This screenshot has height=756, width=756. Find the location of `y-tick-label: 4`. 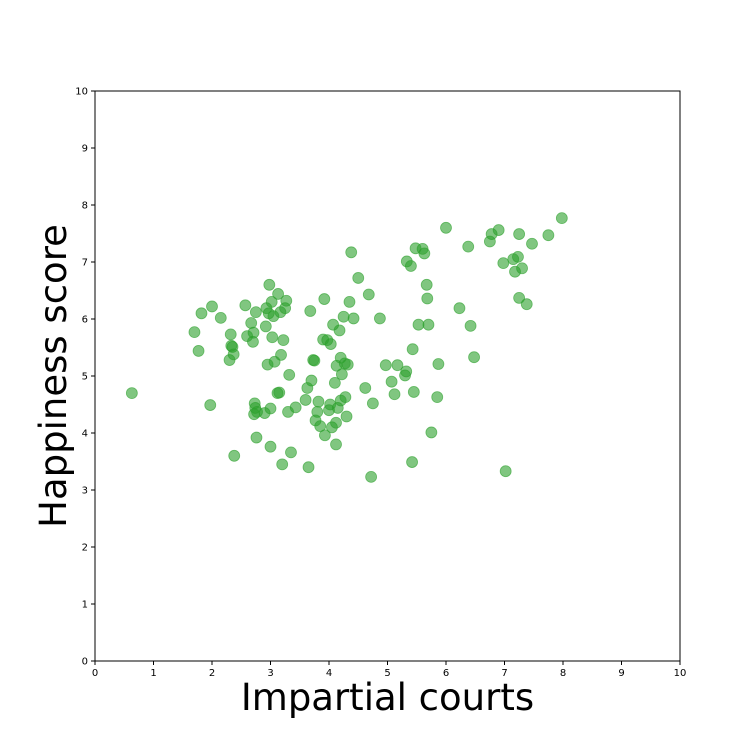

y-tick-label: 4 is located at coordinates (85, 434).